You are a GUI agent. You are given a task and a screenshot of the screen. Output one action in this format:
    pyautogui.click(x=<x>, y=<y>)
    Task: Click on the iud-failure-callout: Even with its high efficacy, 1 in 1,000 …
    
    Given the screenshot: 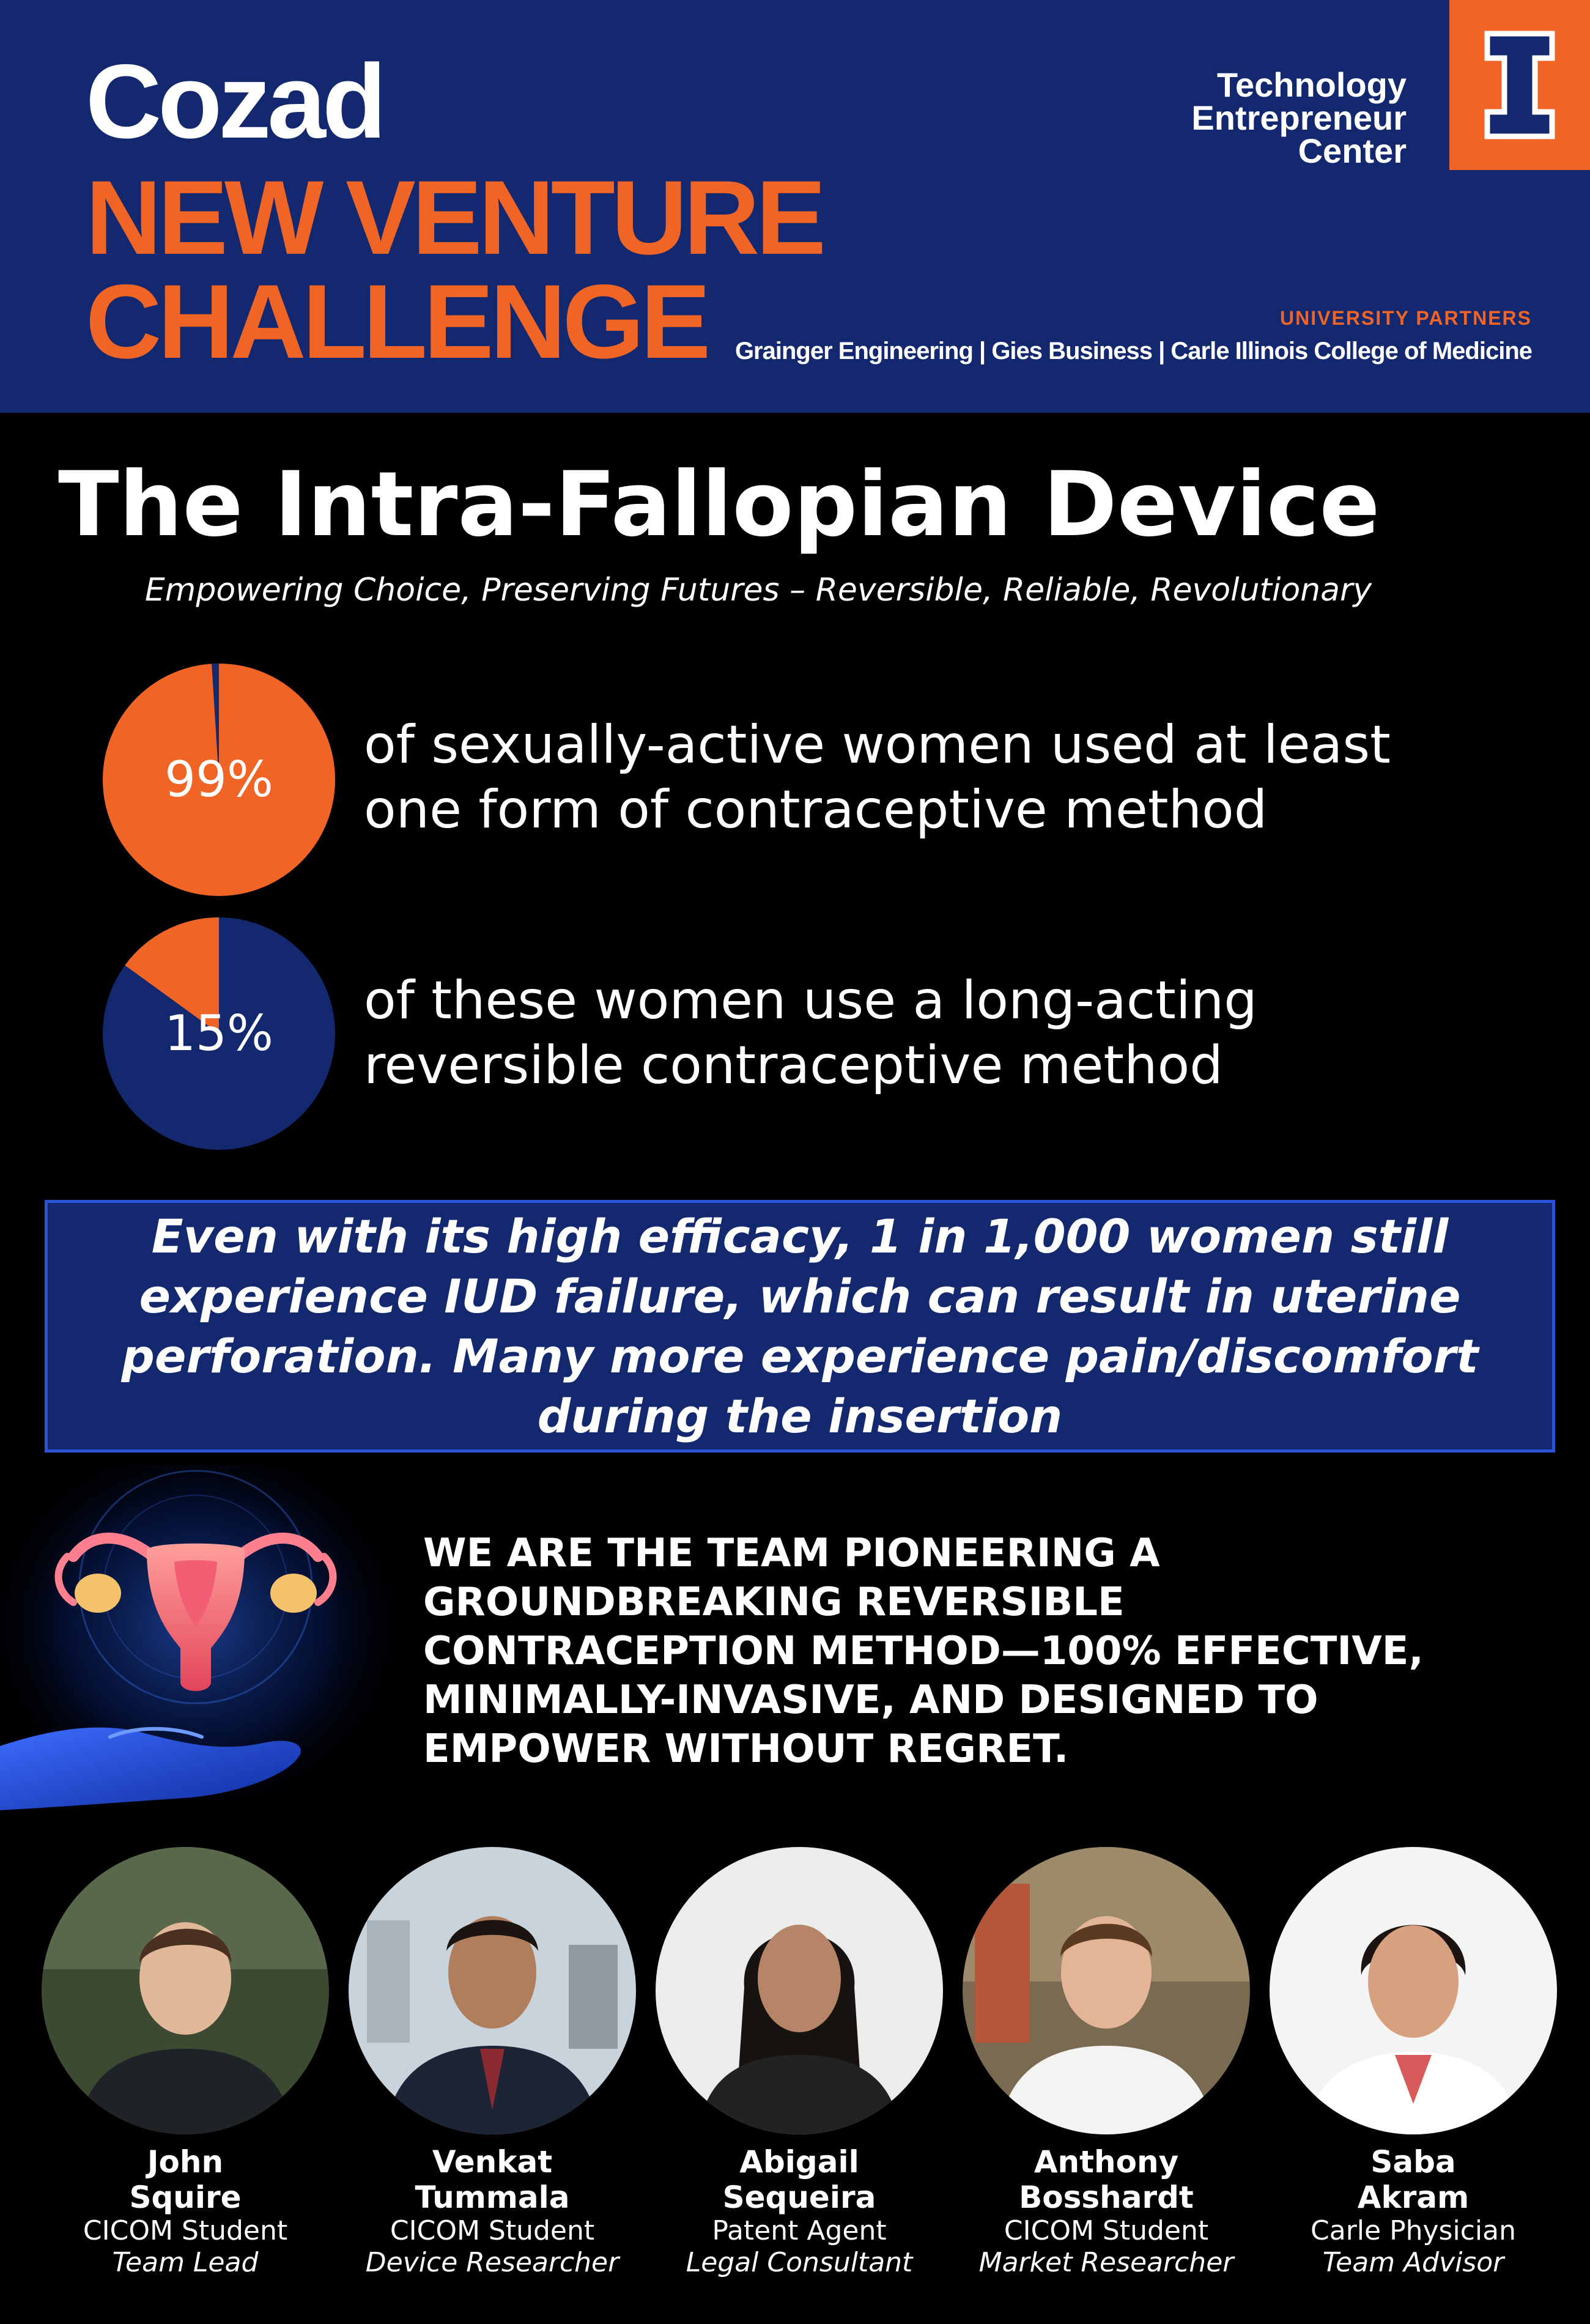 What is the action you would take?
    pyautogui.click(x=800, y=1326)
    